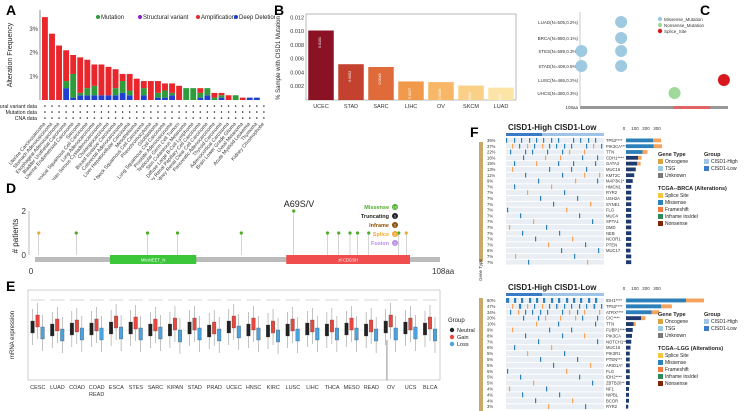  I want to click on f-gene-label: PTEN, so click(611, 244).